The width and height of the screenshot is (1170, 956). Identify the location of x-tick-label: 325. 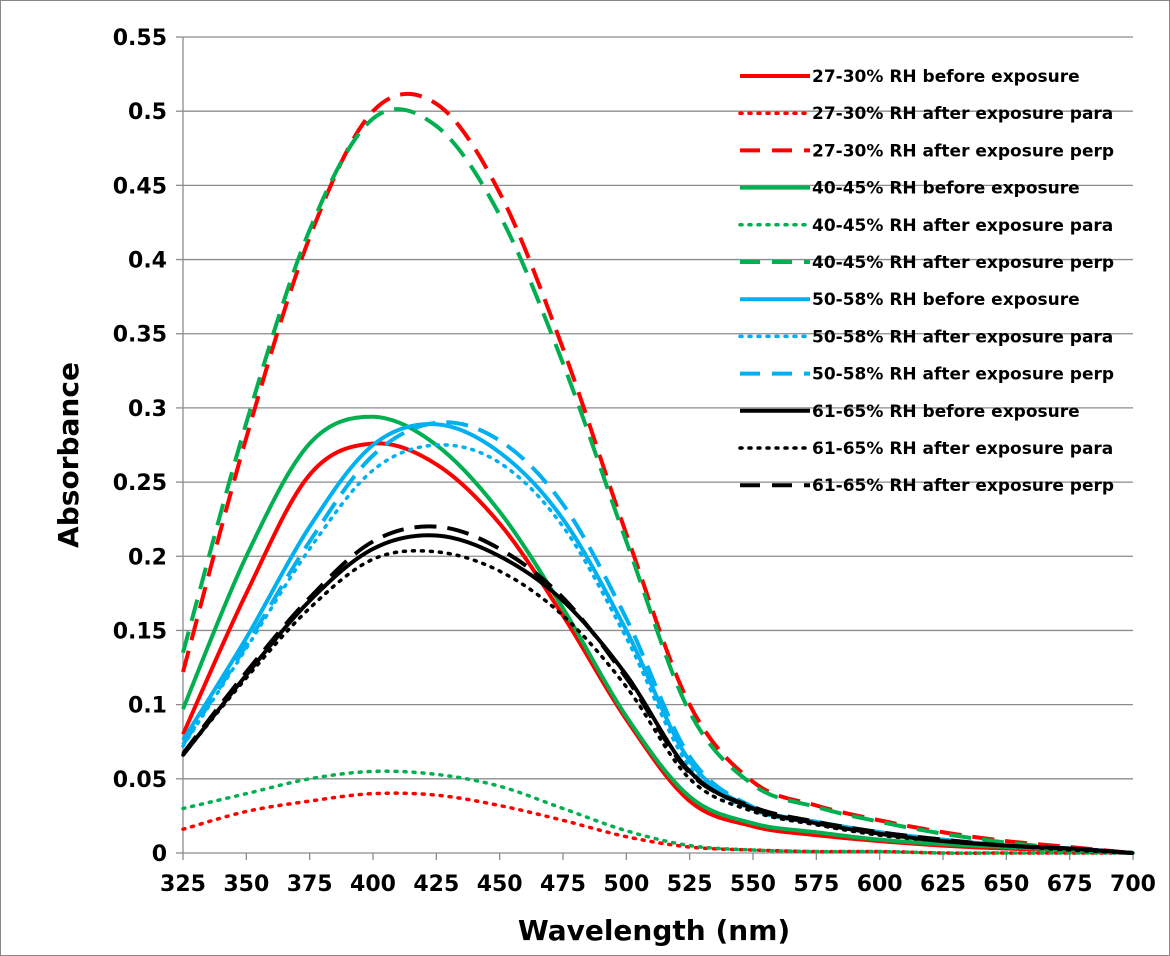
(183, 884).